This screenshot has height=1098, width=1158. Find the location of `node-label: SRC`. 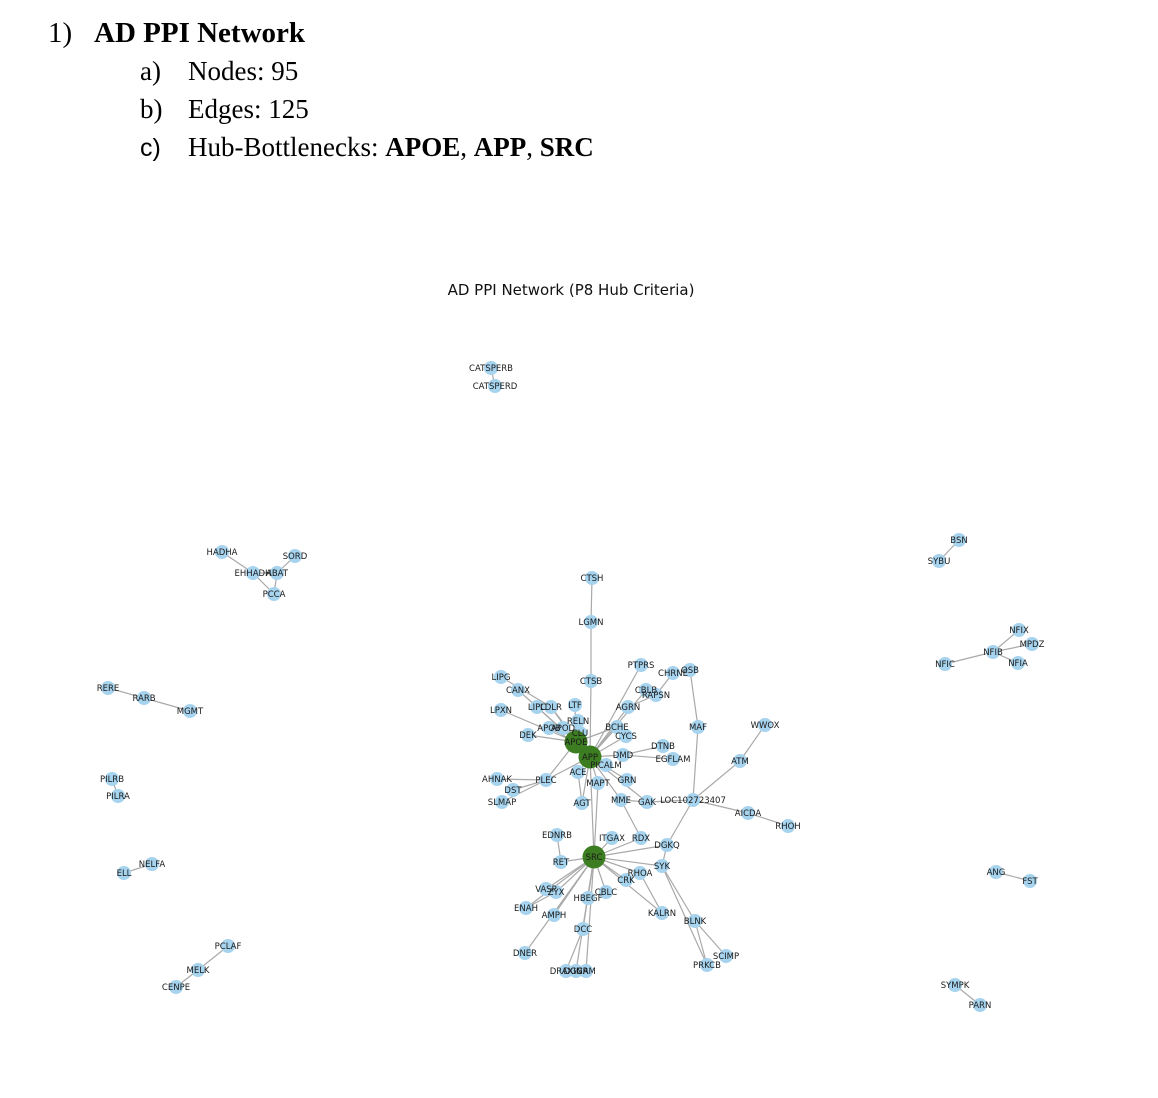

node-label: SRC is located at coordinates (594, 858).